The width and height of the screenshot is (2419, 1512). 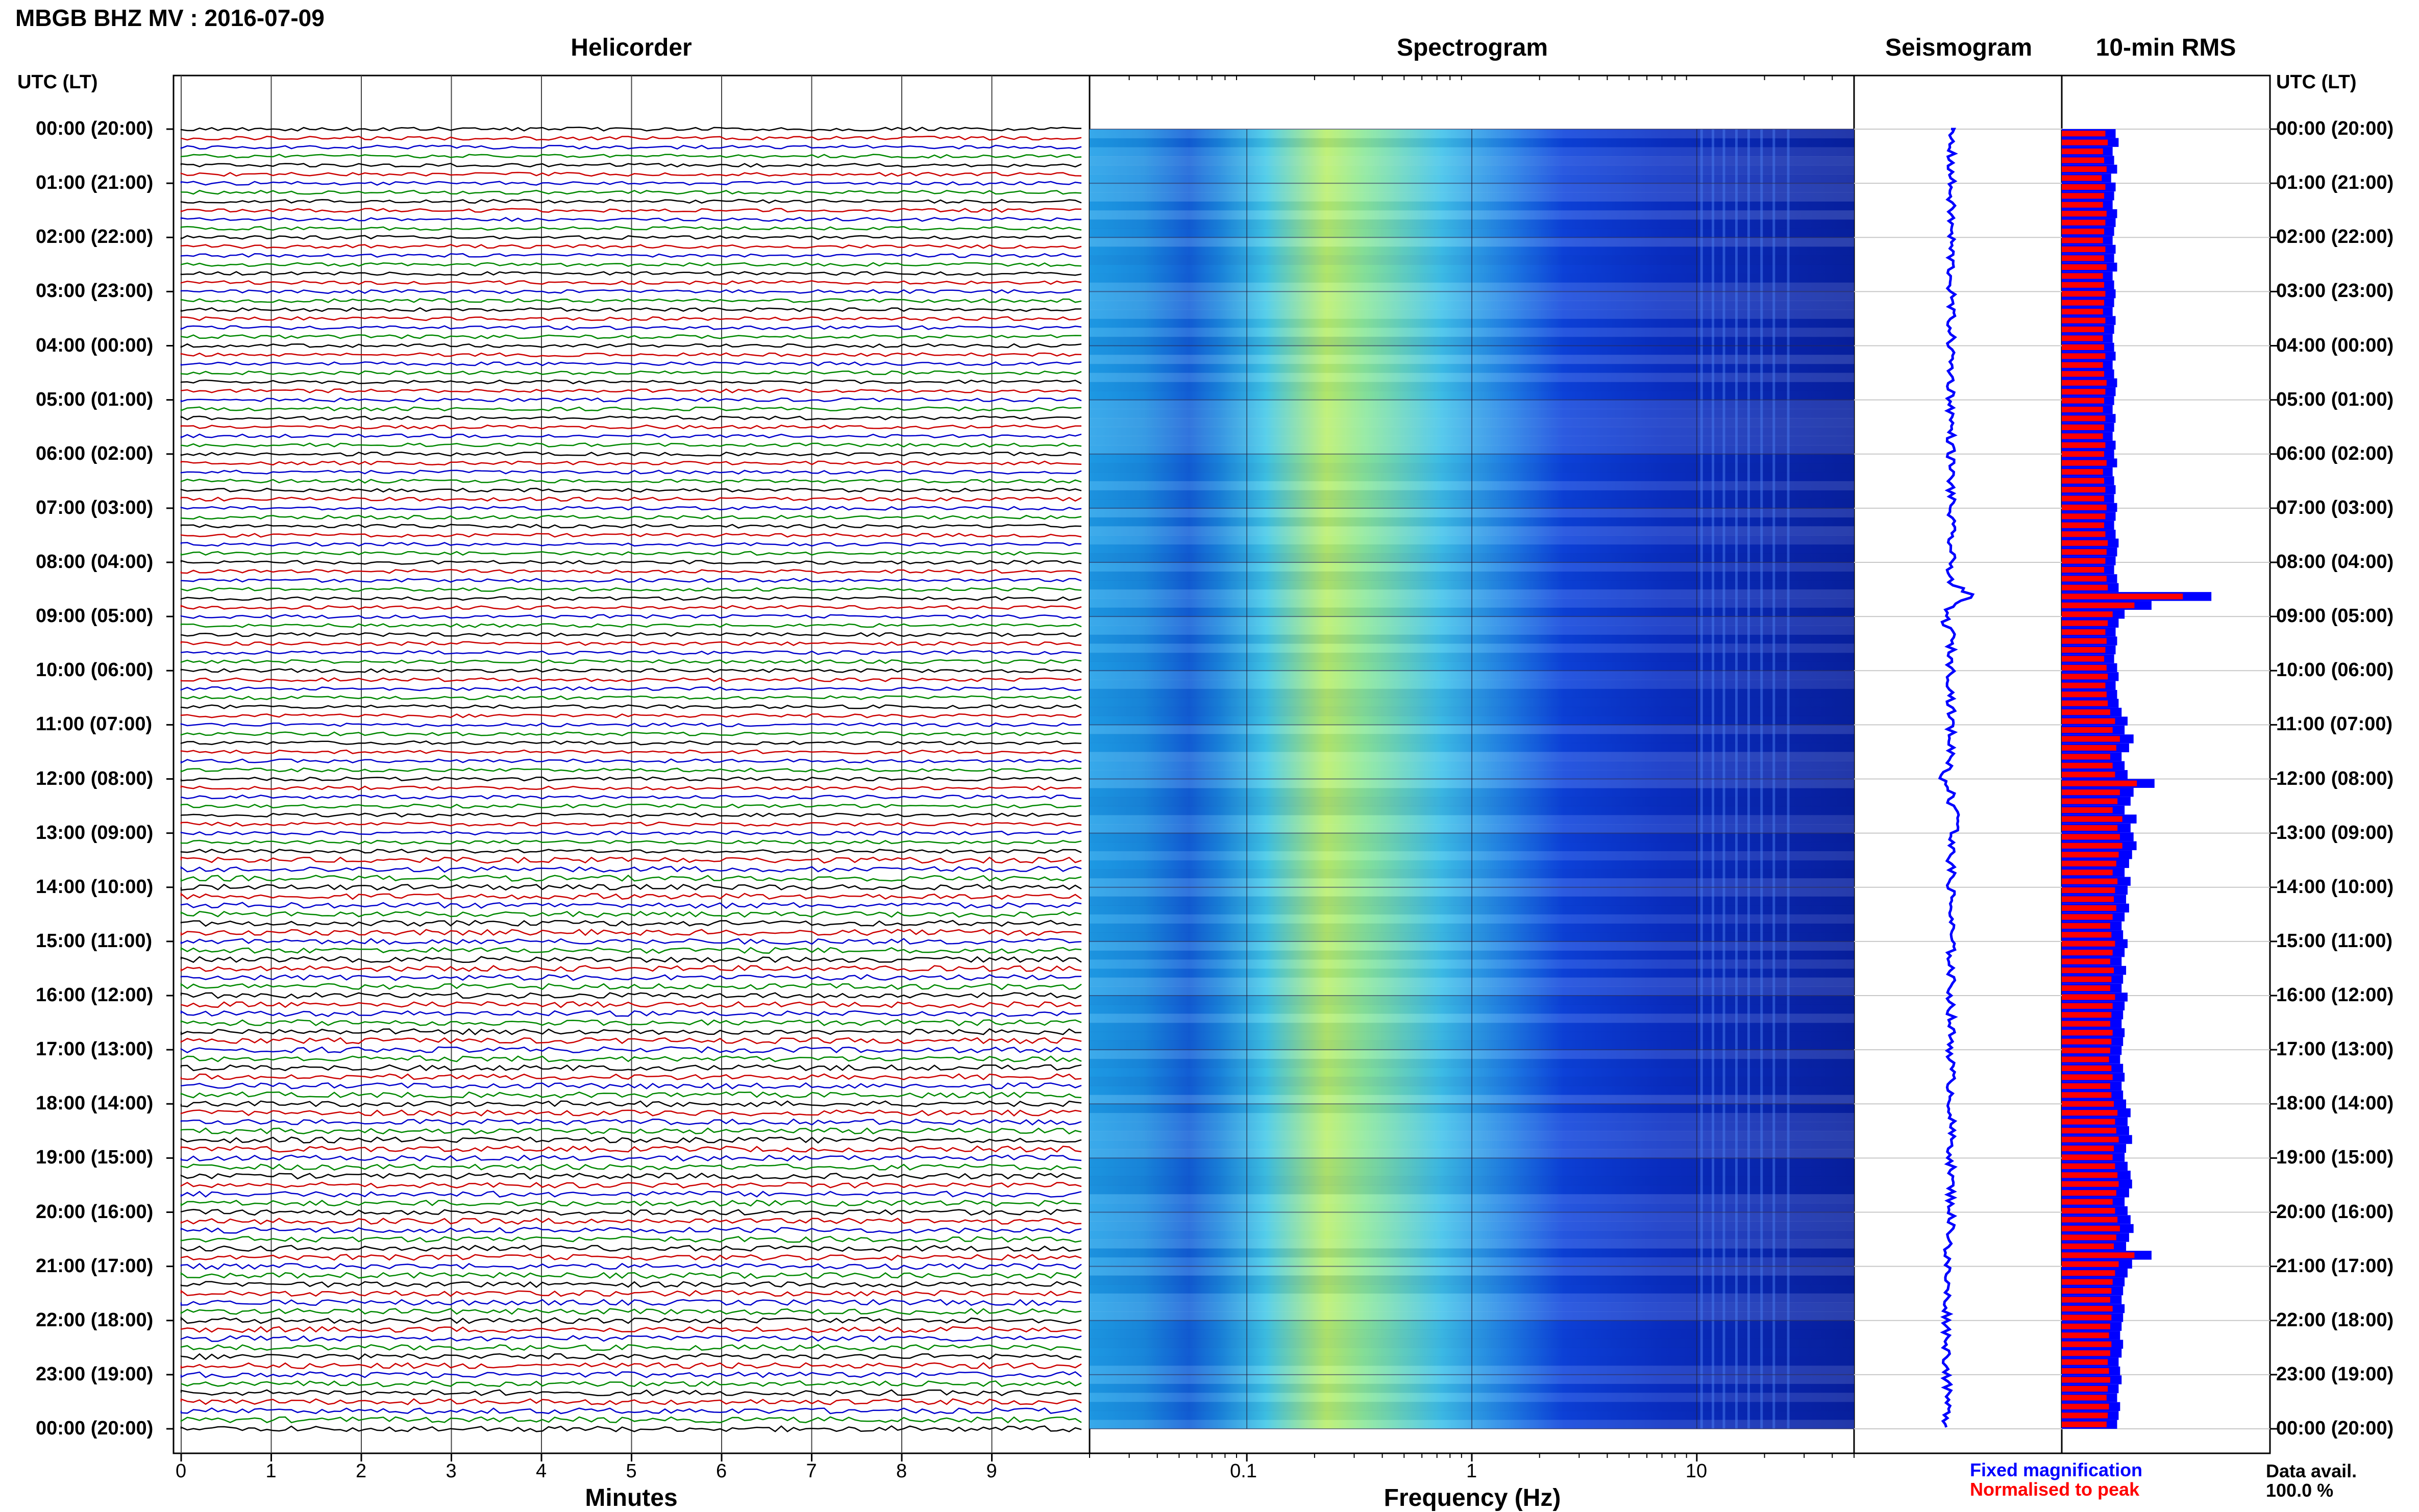 I want to click on time-label-right: 22:00 (18:00), so click(x=2335, y=1320).